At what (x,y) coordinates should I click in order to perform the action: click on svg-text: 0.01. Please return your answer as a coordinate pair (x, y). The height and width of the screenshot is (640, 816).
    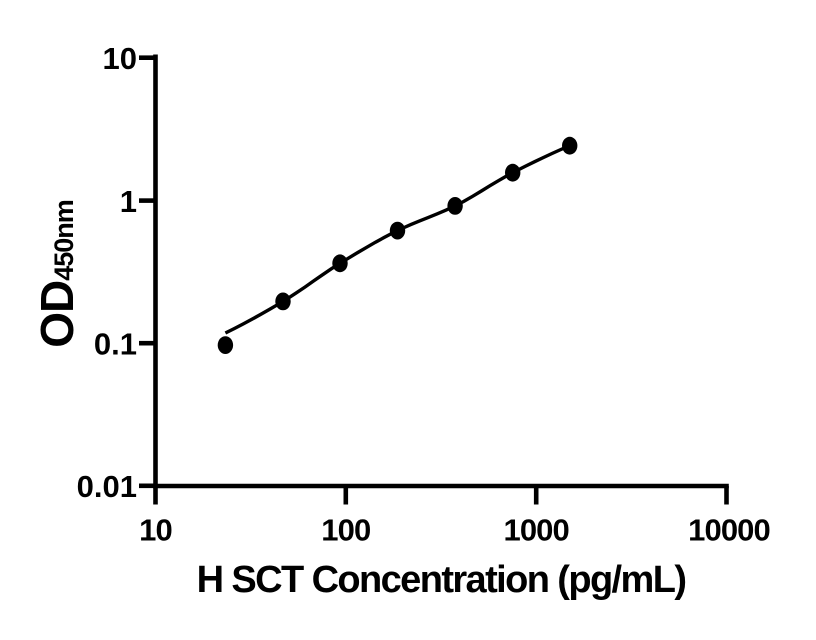
    Looking at the image, I should click on (107, 486).